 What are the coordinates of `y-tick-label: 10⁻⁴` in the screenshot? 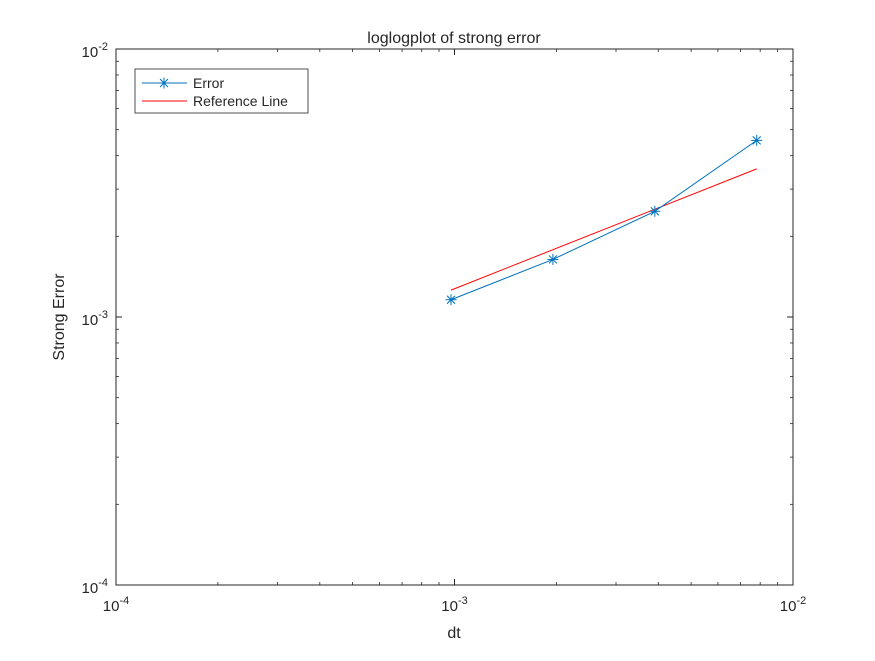 It's located at (95, 587).